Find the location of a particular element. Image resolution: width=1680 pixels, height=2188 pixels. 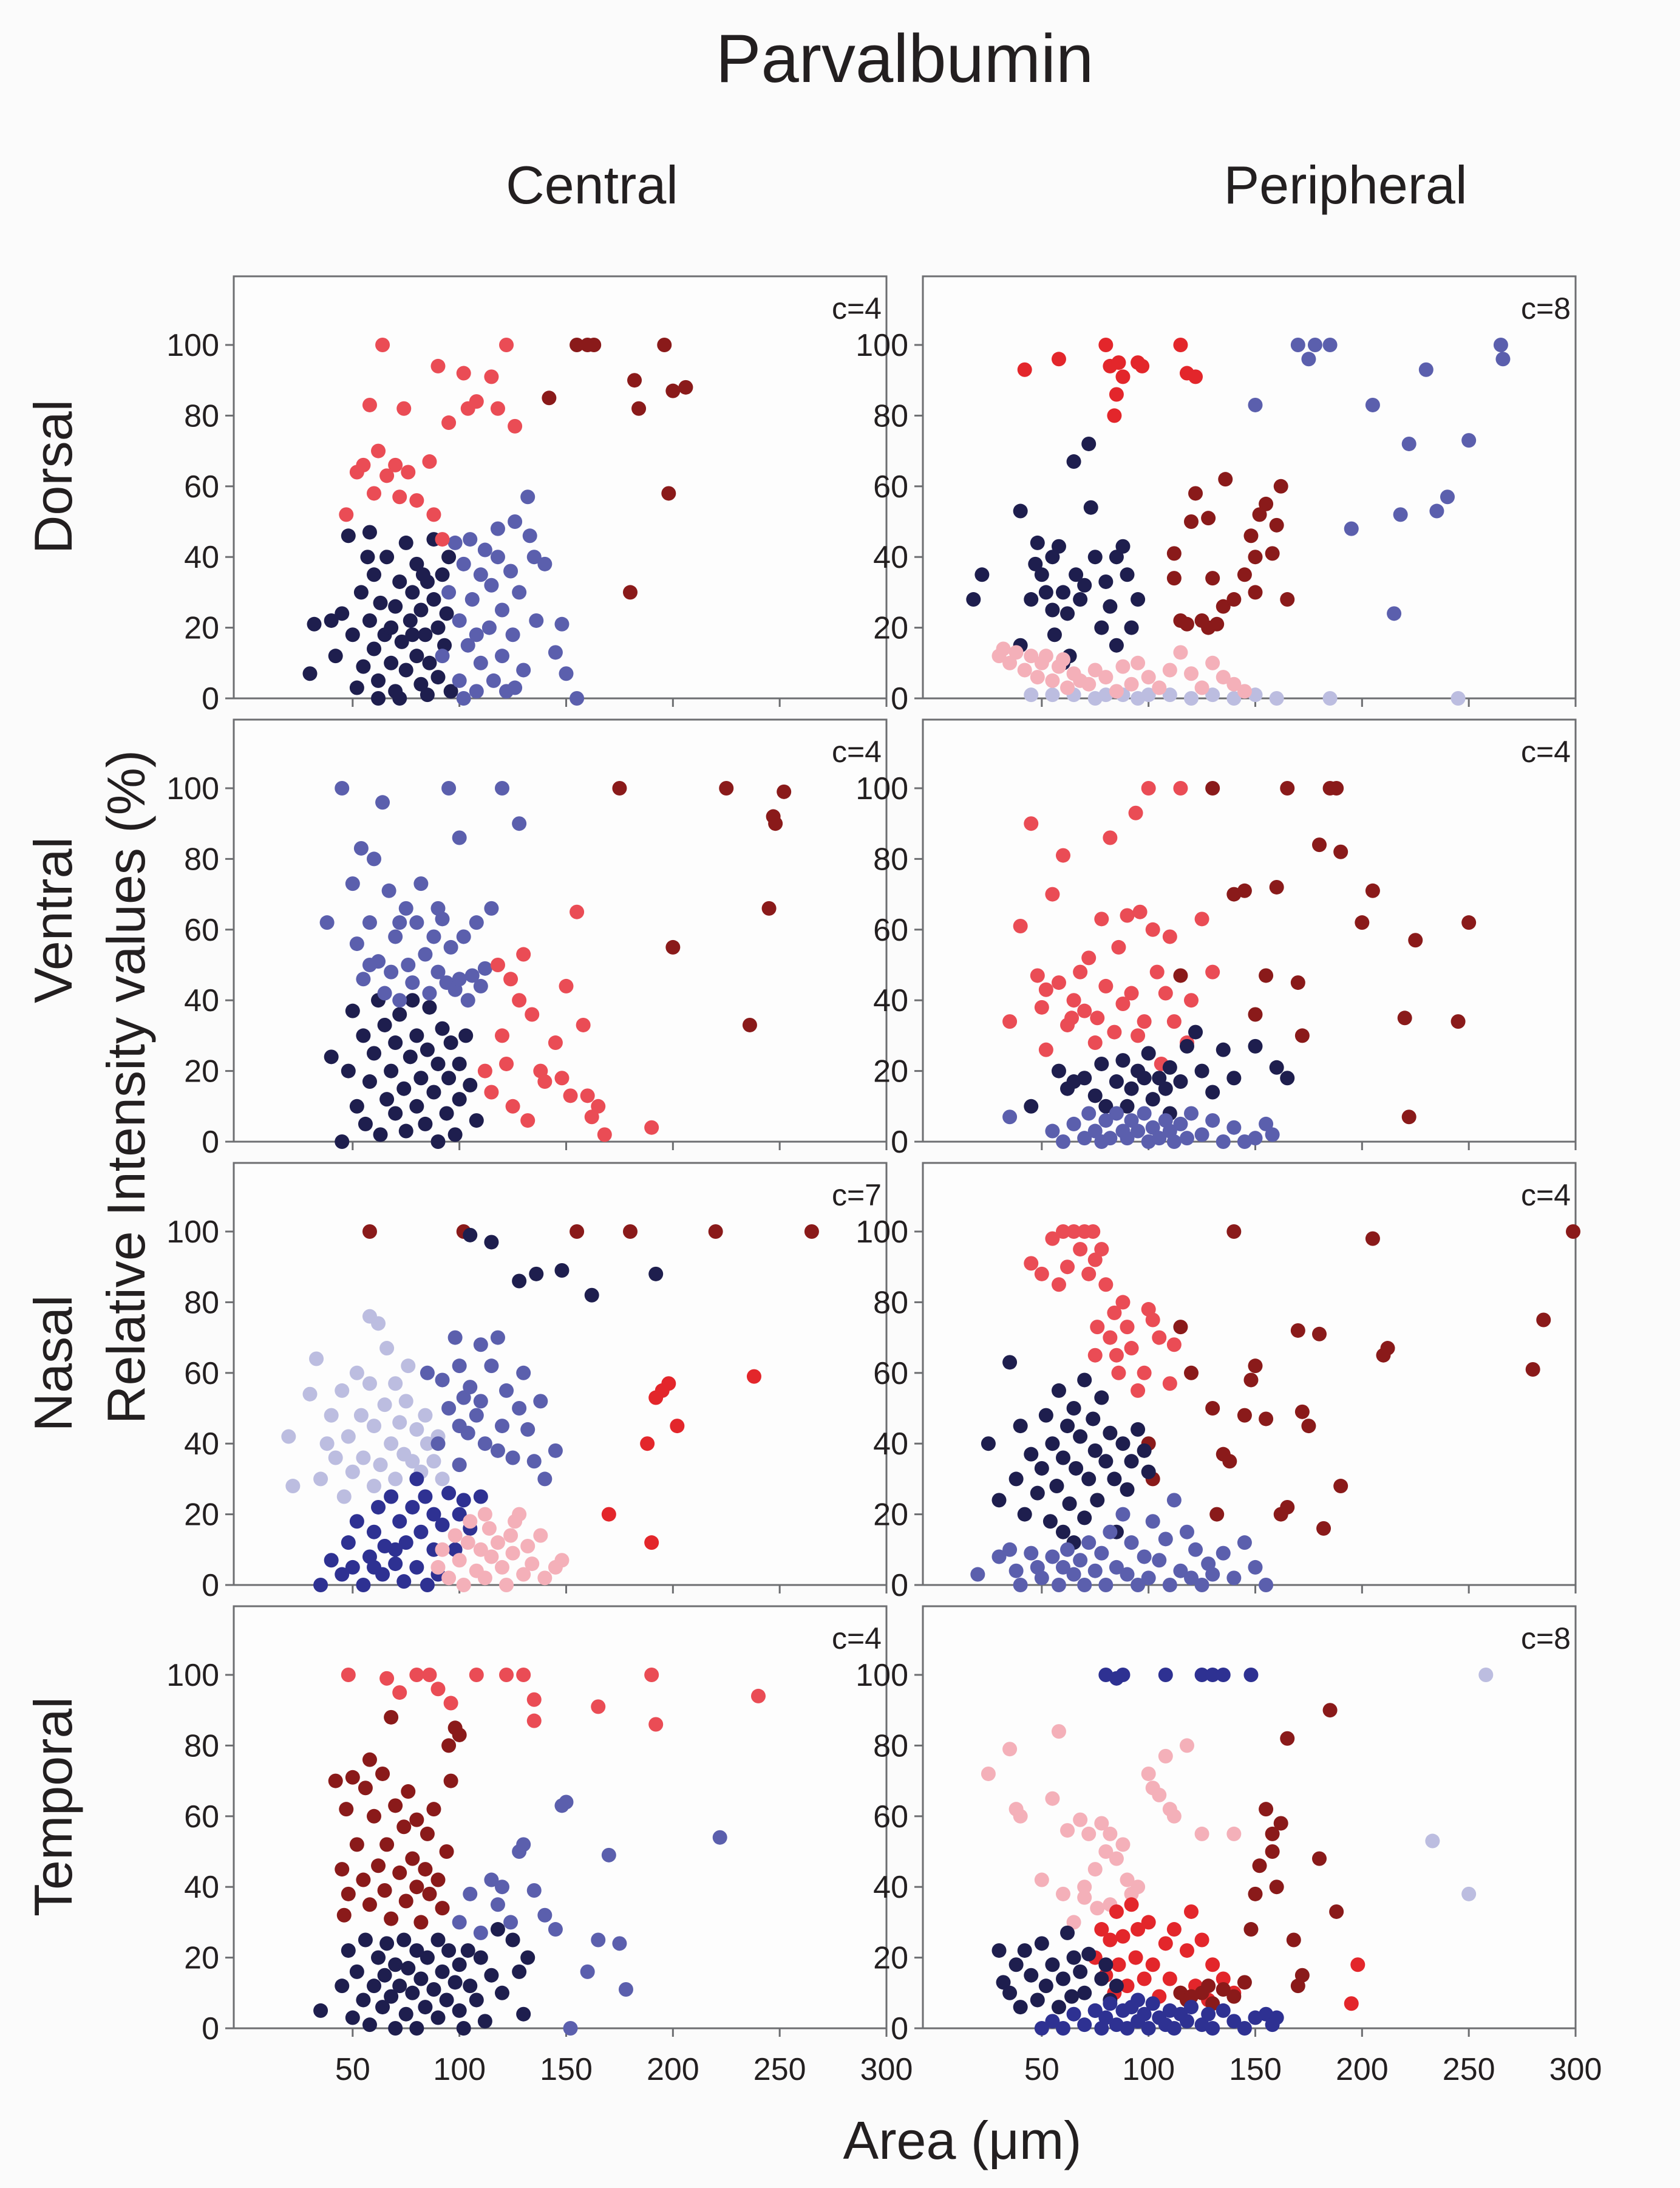

y-tick-label: 0 is located at coordinates (899, 1585).